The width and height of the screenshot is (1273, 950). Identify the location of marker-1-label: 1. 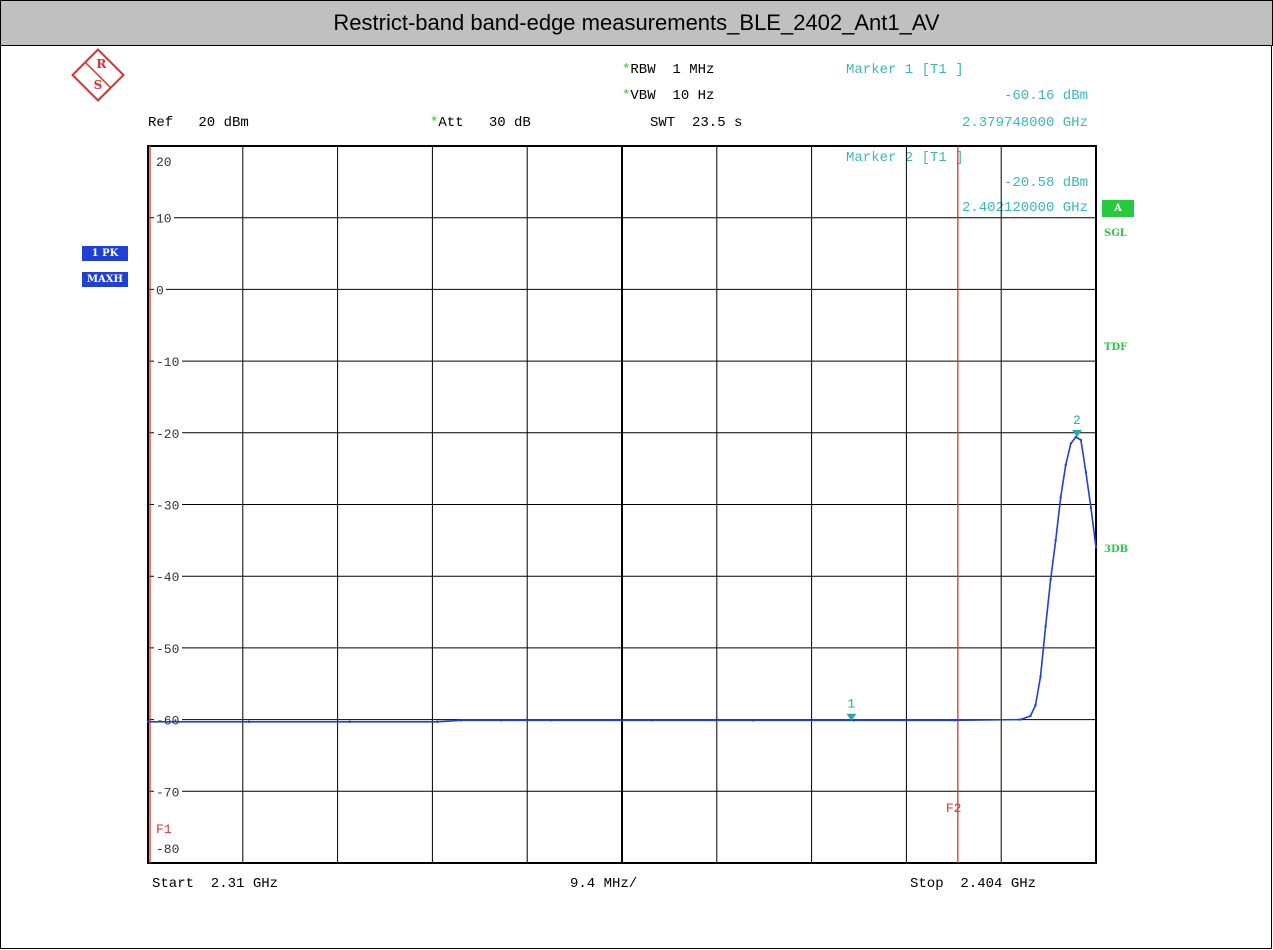
(851, 704).